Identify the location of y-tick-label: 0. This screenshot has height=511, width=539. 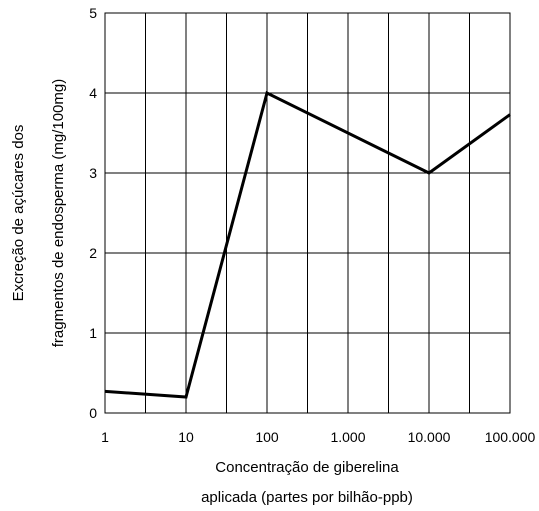
(93, 413).